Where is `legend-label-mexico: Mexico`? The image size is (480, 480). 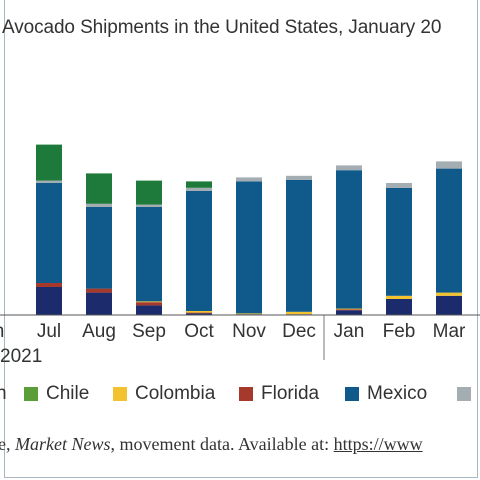
legend-label-mexico: Mexico is located at coordinates (397, 393).